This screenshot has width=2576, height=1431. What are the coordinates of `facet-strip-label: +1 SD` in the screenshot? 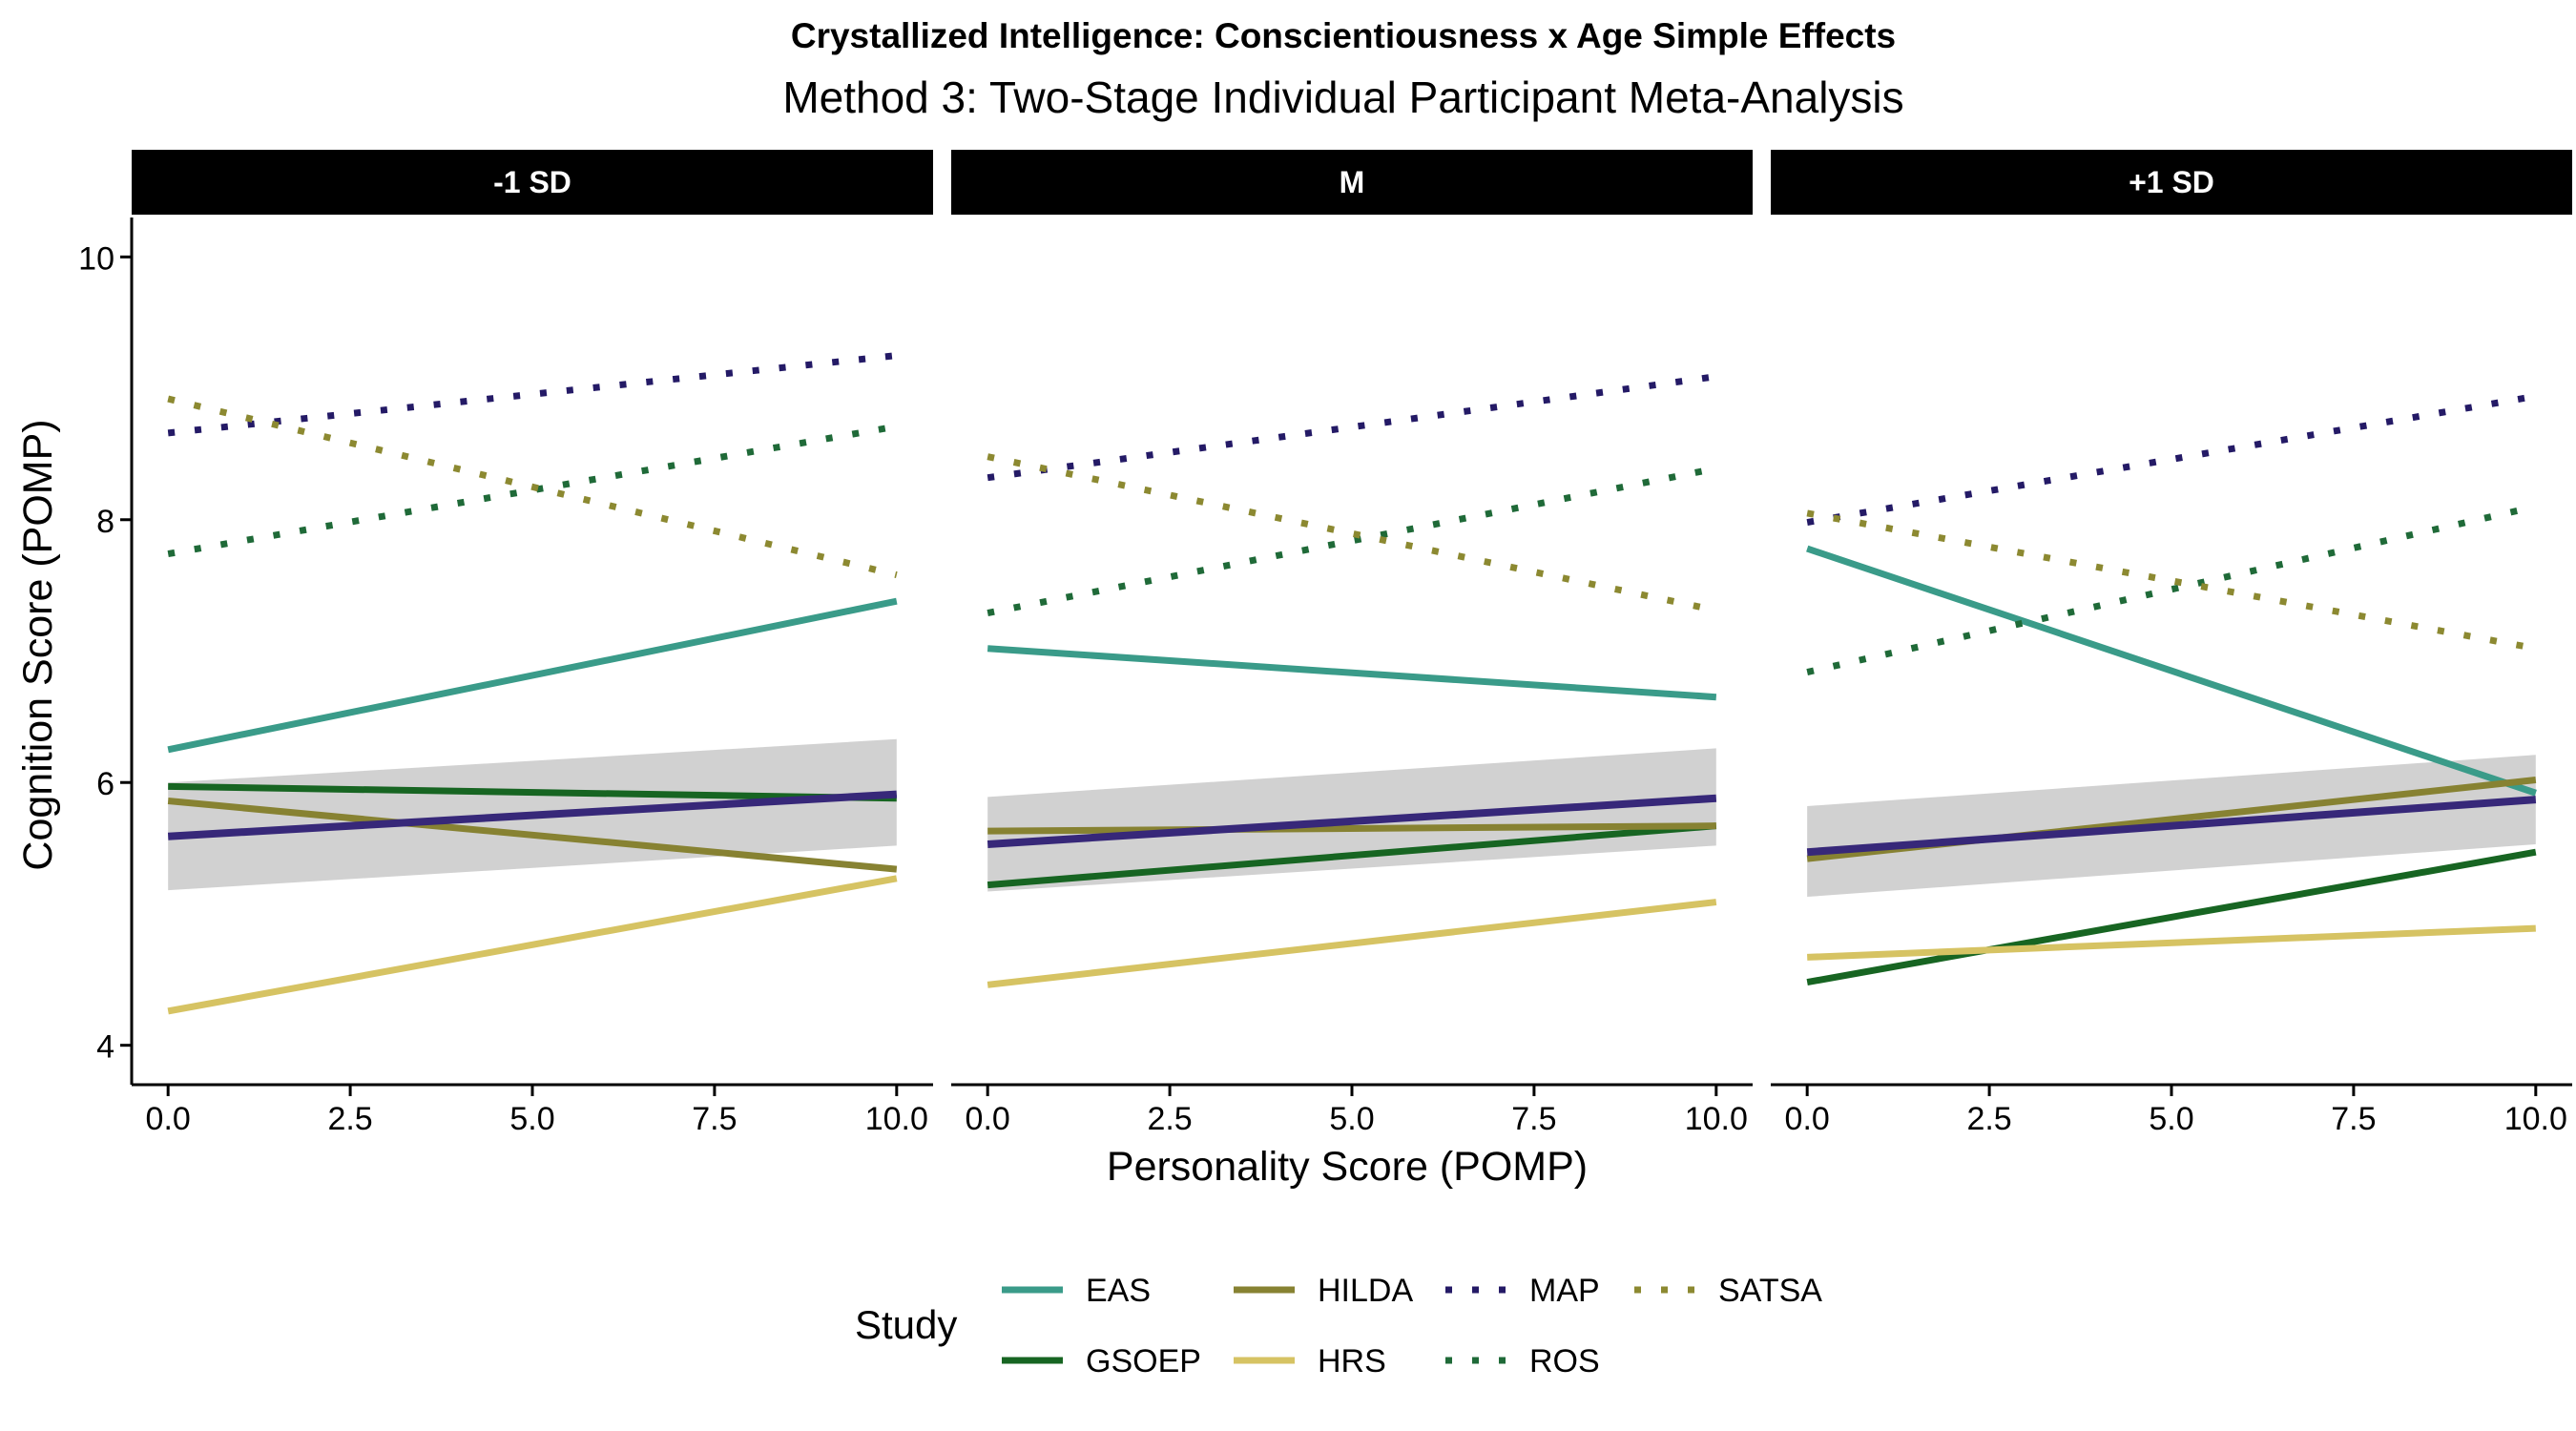 It's located at (2171, 182).